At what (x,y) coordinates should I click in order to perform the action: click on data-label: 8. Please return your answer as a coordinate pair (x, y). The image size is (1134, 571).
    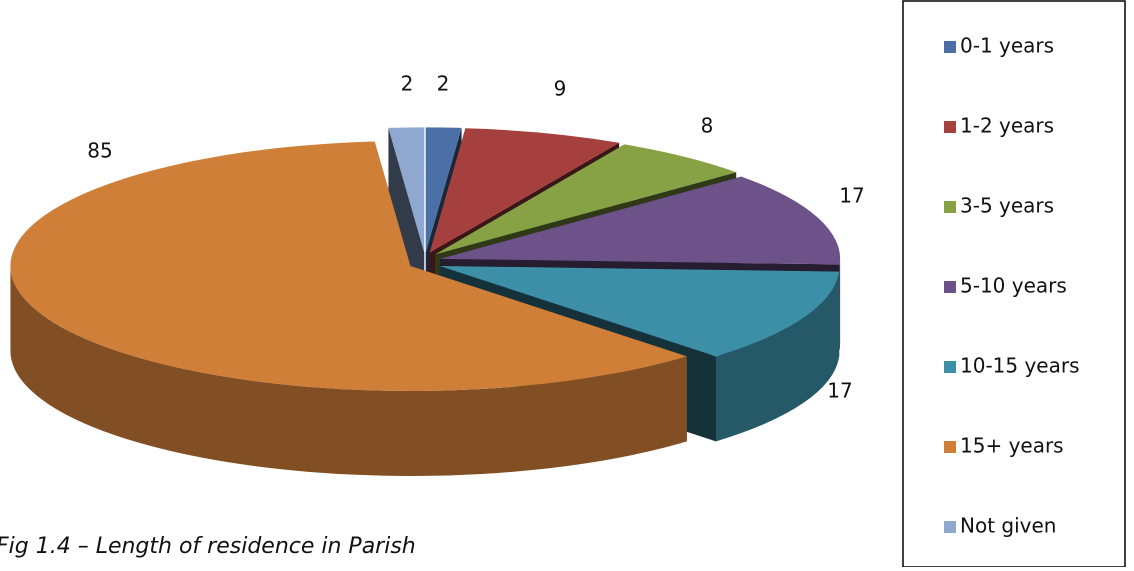
    Looking at the image, I should click on (707, 126).